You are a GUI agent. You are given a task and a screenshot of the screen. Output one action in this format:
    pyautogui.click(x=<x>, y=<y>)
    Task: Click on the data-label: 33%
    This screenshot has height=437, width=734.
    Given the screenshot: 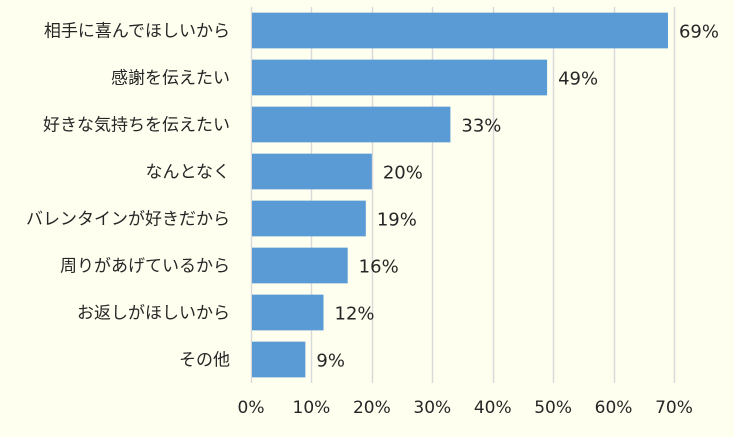 What is the action you would take?
    pyautogui.click(x=481, y=126)
    